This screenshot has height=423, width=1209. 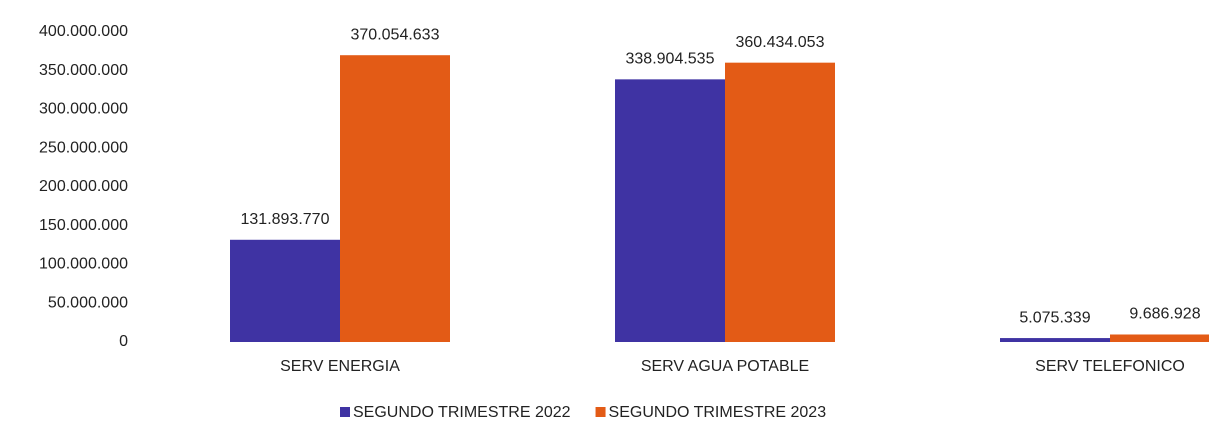 What do you see at coordinates (83, 264) in the screenshot?
I see `y-tick-label: 100.000.000` at bounding box center [83, 264].